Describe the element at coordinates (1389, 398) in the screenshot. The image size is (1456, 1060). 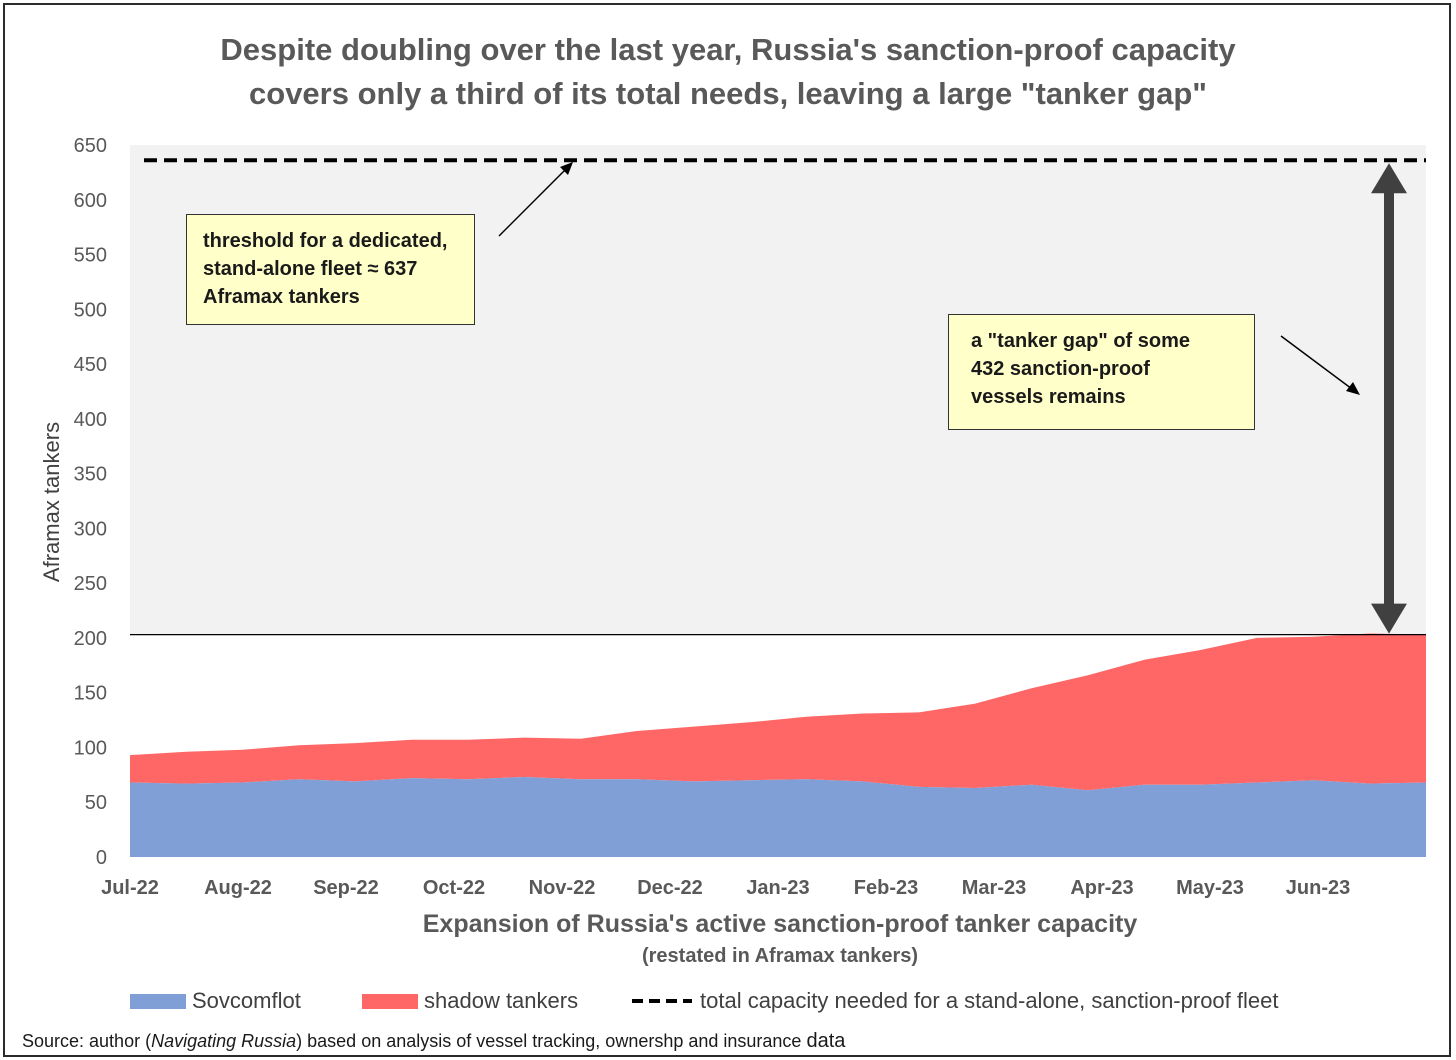
I see `gap-arrow-shaft` at that location.